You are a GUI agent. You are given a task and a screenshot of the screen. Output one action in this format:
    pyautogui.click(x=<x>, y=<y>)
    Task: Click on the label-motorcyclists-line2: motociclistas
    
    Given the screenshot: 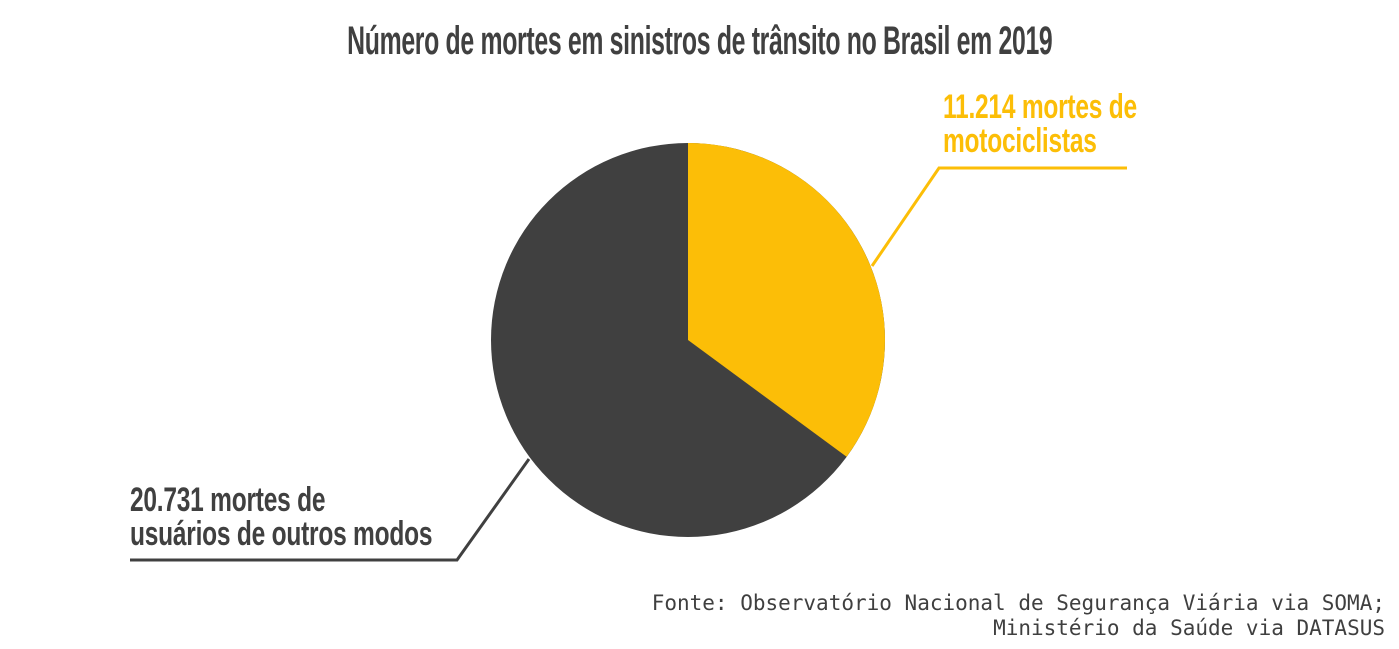 What is the action you would take?
    pyautogui.click(x=1020, y=141)
    